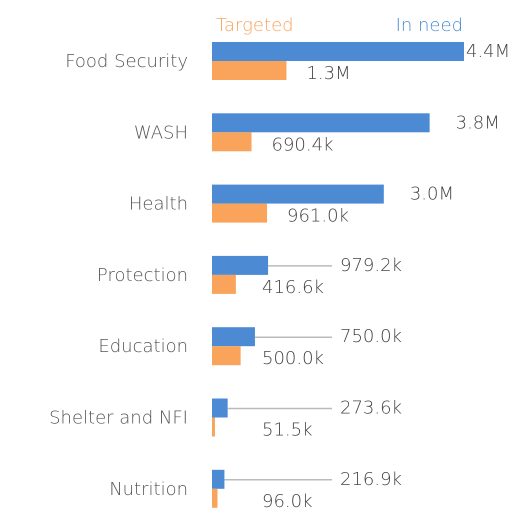  What do you see at coordinates (142, 275) in the screenshot?
I see `category-label: Protection` at bounding box center [142, 275].